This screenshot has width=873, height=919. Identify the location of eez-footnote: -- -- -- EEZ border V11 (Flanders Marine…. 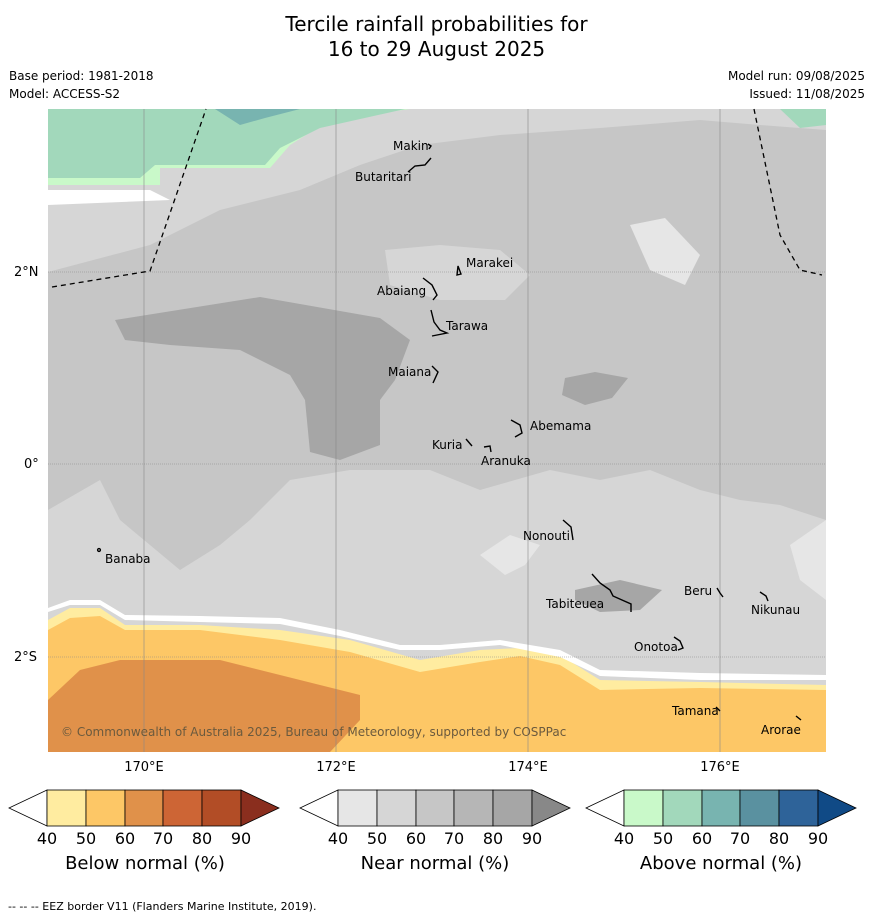
(162, 906).